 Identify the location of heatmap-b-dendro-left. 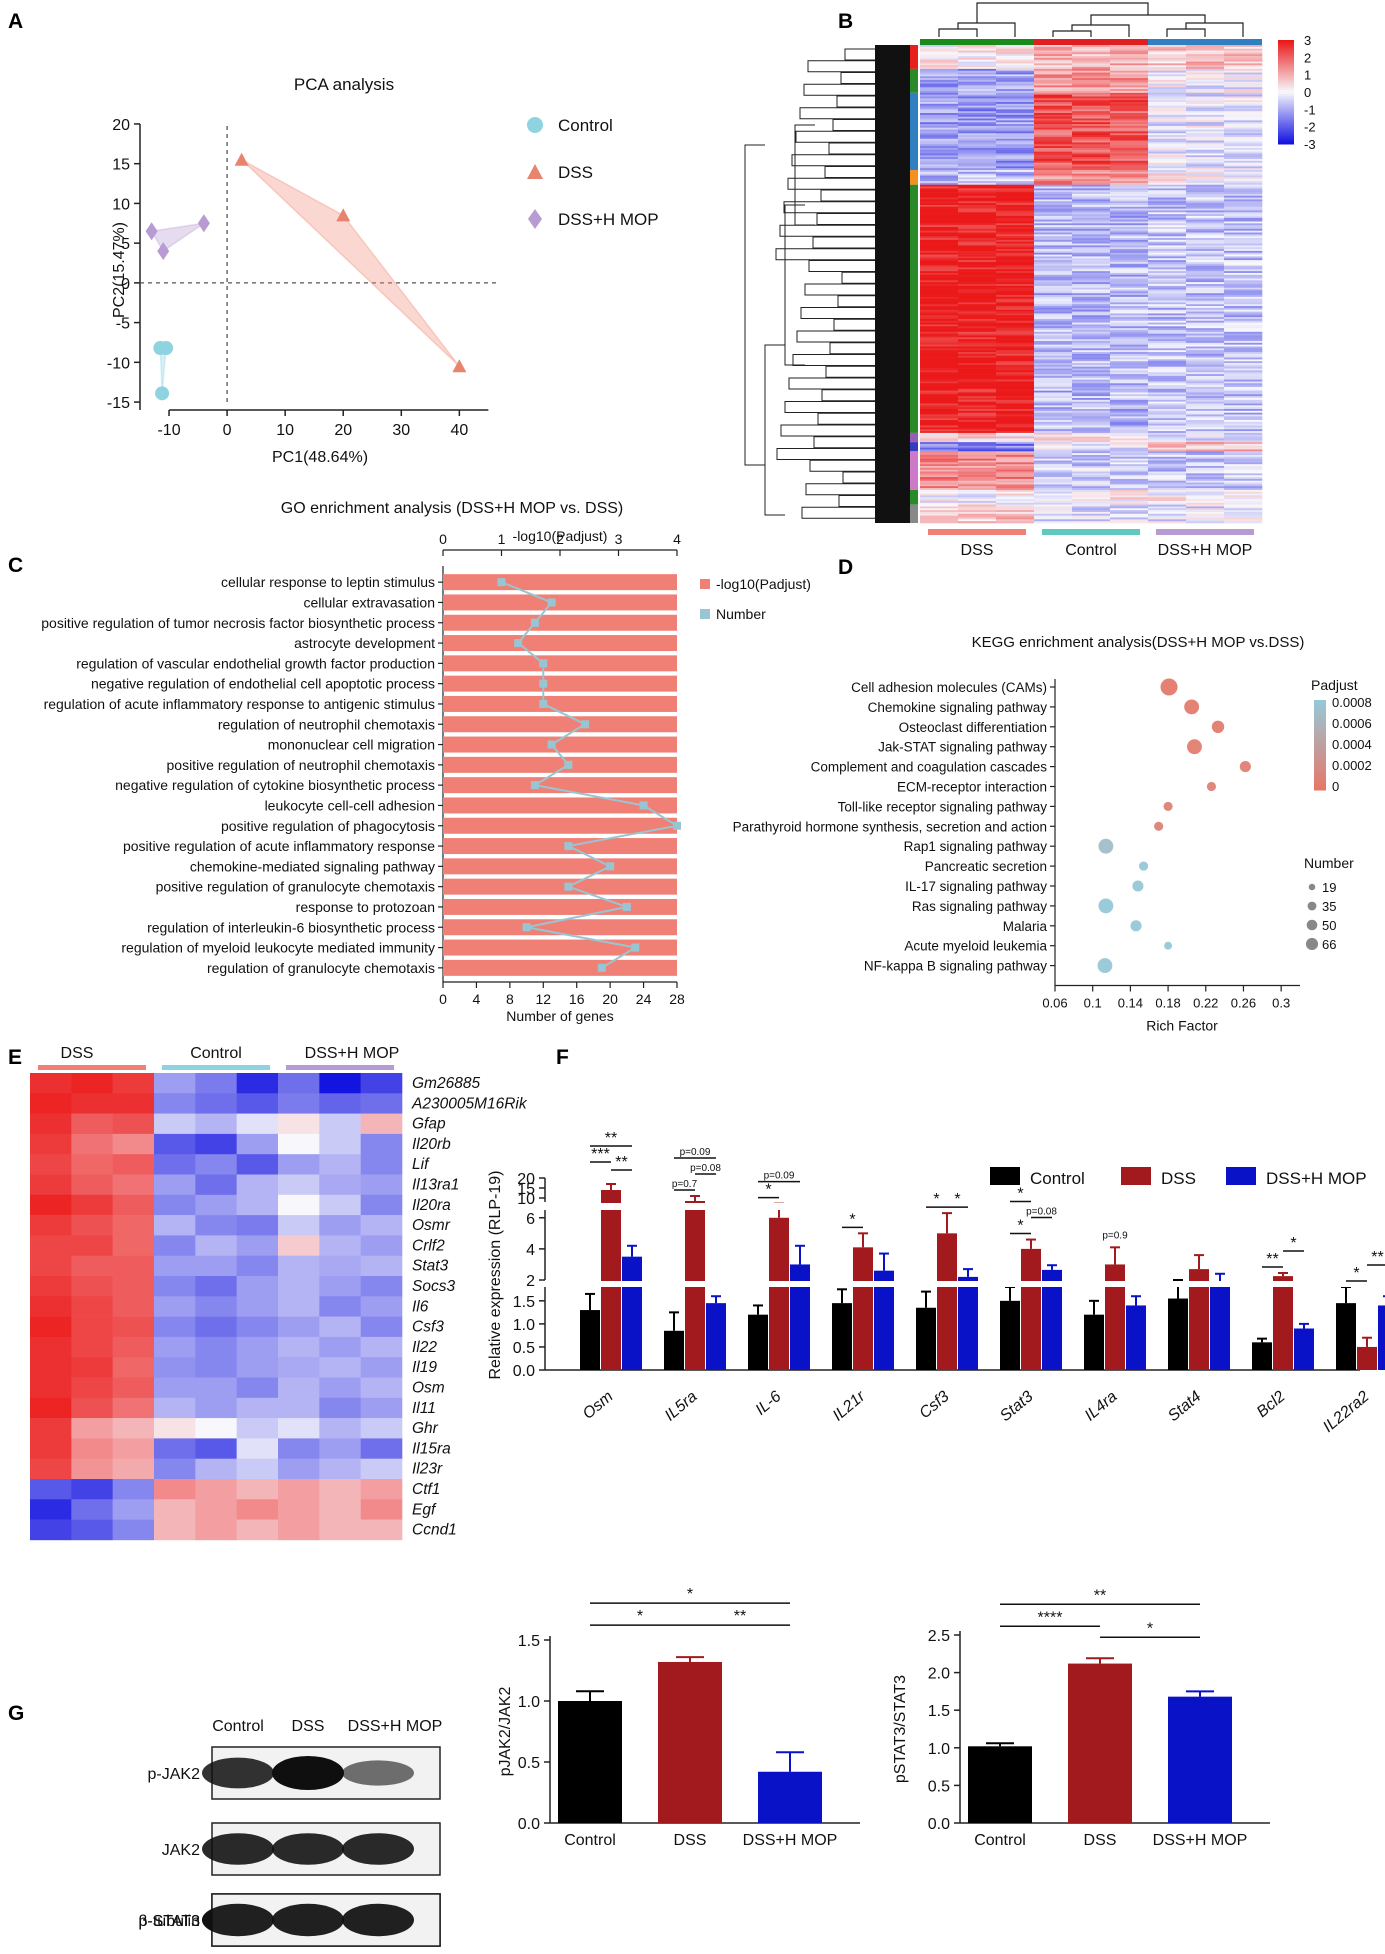
(839, 289).